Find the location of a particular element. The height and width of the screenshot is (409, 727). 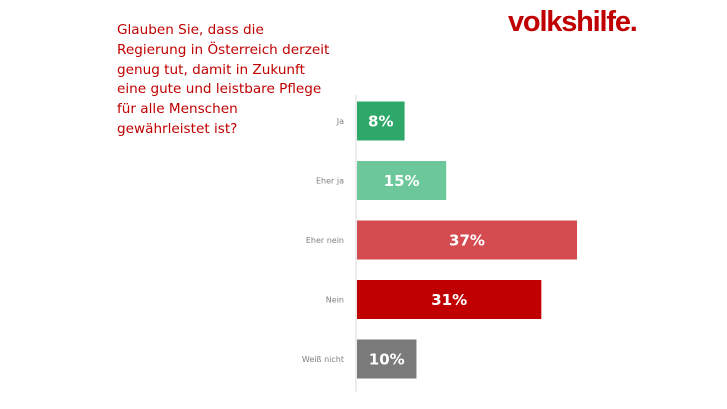

bar-eher-ja is located at coordinates (402, 180).